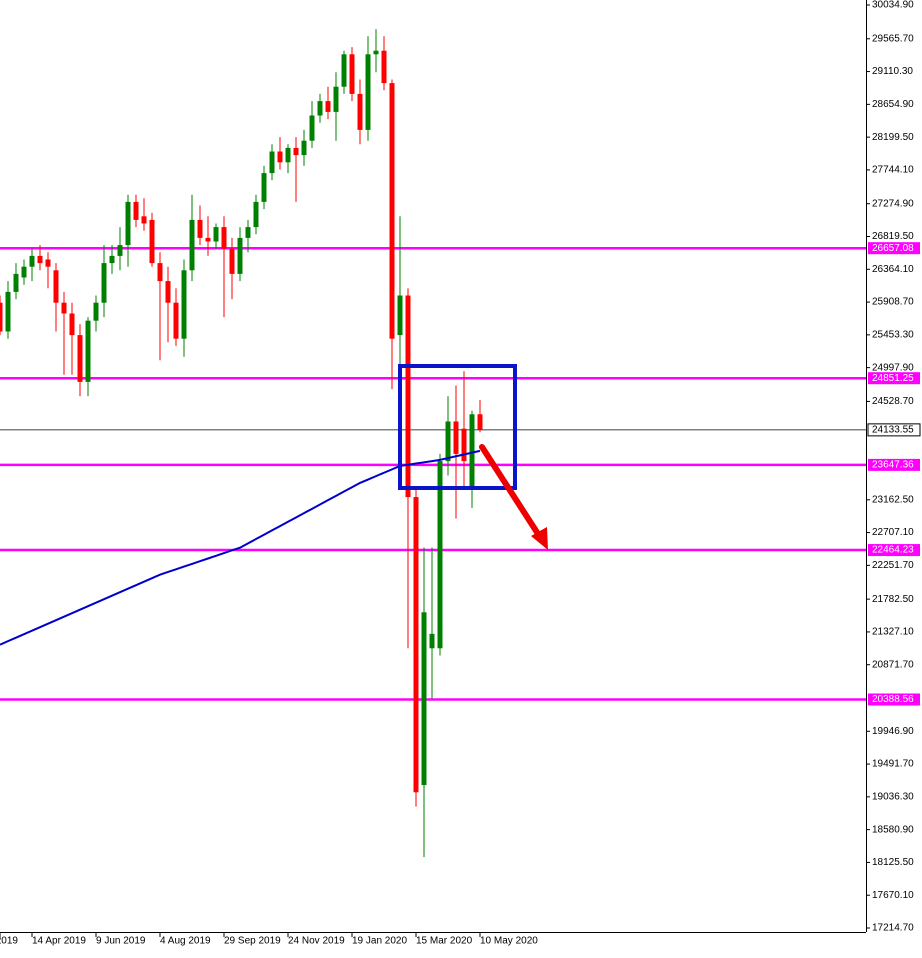 The height and width of the screenshot is (958, 922). What do you see at coordinates (893, 170) in the screenshot?
I see `y-tick-label: 27744.10` at bounding box center [893, 170].